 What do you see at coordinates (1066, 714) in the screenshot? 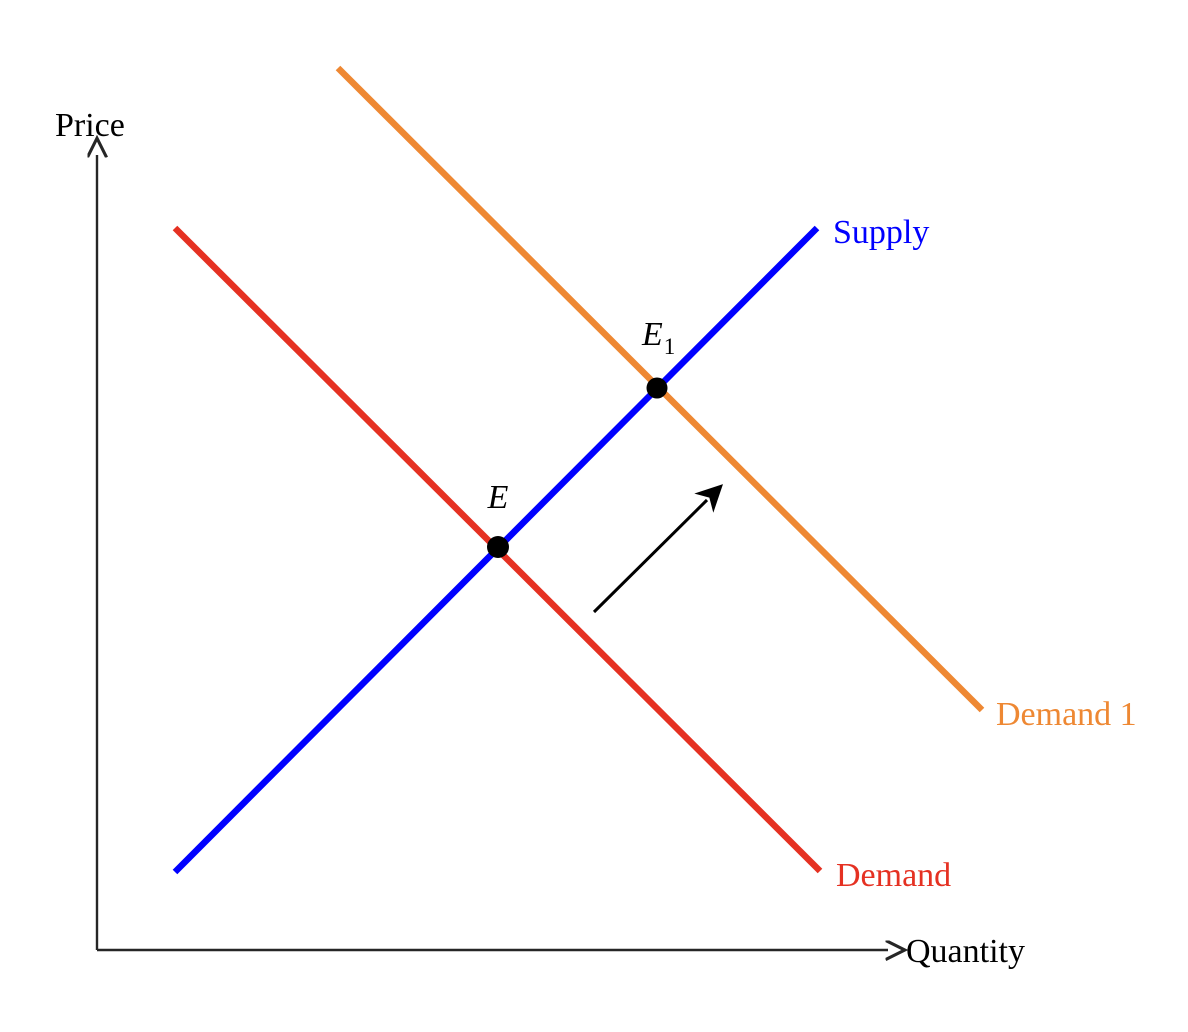
I see `demand-1-curve-label: Demand 1` at bounding box center [1066, 714].